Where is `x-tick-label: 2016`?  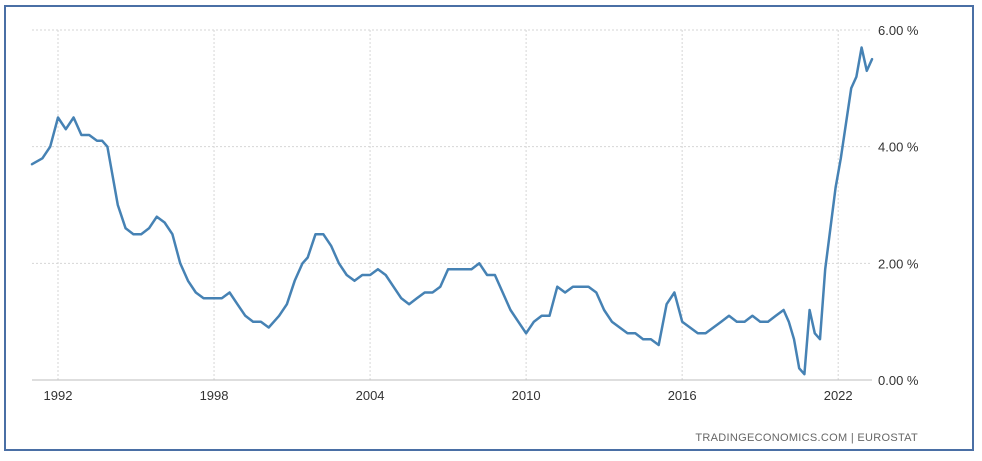
x-tick-label: 2016 is located at coordinates (682, 395).